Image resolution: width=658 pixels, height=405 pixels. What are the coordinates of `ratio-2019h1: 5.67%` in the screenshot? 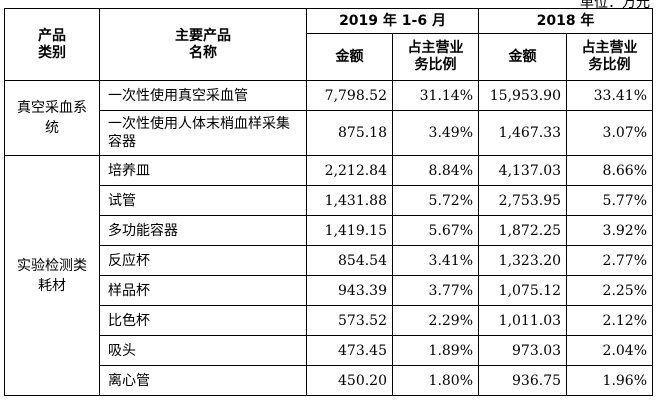 It's located at (435, 230).